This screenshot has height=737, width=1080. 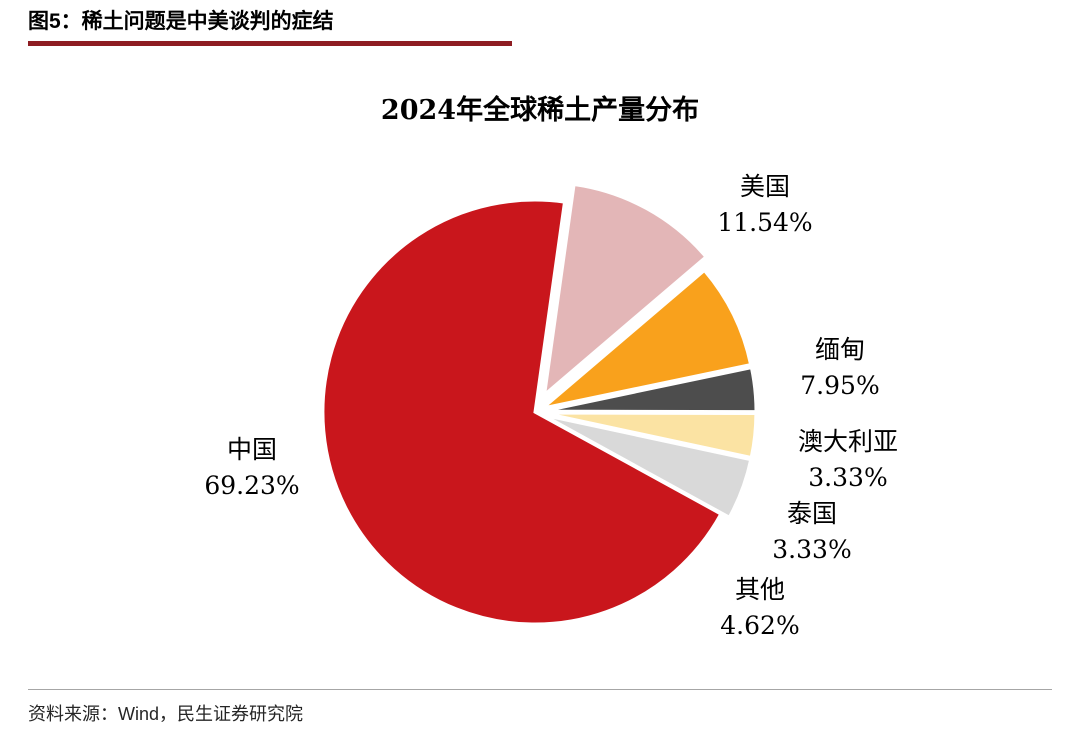 What do you see at coordinates (252, 449) in the screenshot?
I see `pie-label-china: 中国` at bounding box center [252, 449].